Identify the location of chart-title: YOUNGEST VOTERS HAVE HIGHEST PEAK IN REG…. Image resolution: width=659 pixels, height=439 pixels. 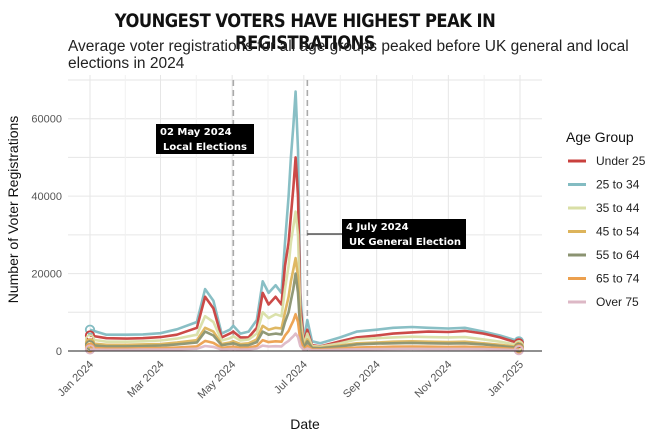
(305, 32).